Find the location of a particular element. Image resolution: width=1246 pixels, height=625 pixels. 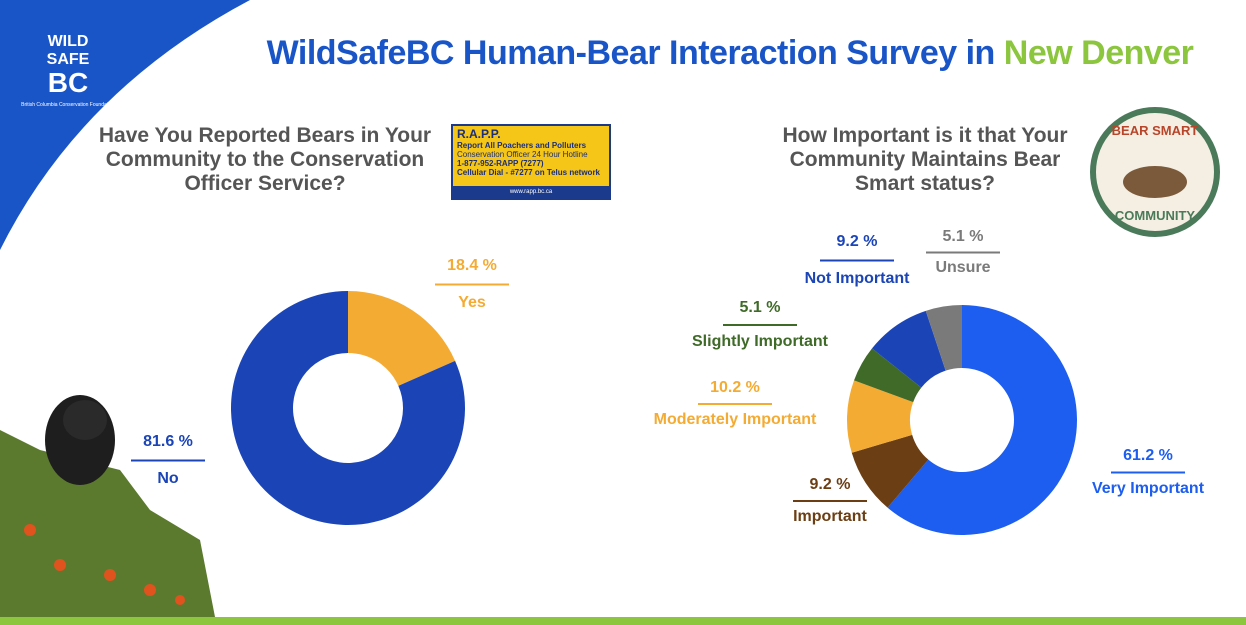

value-label: 61.2 % is located at coordinates (1148, 455).